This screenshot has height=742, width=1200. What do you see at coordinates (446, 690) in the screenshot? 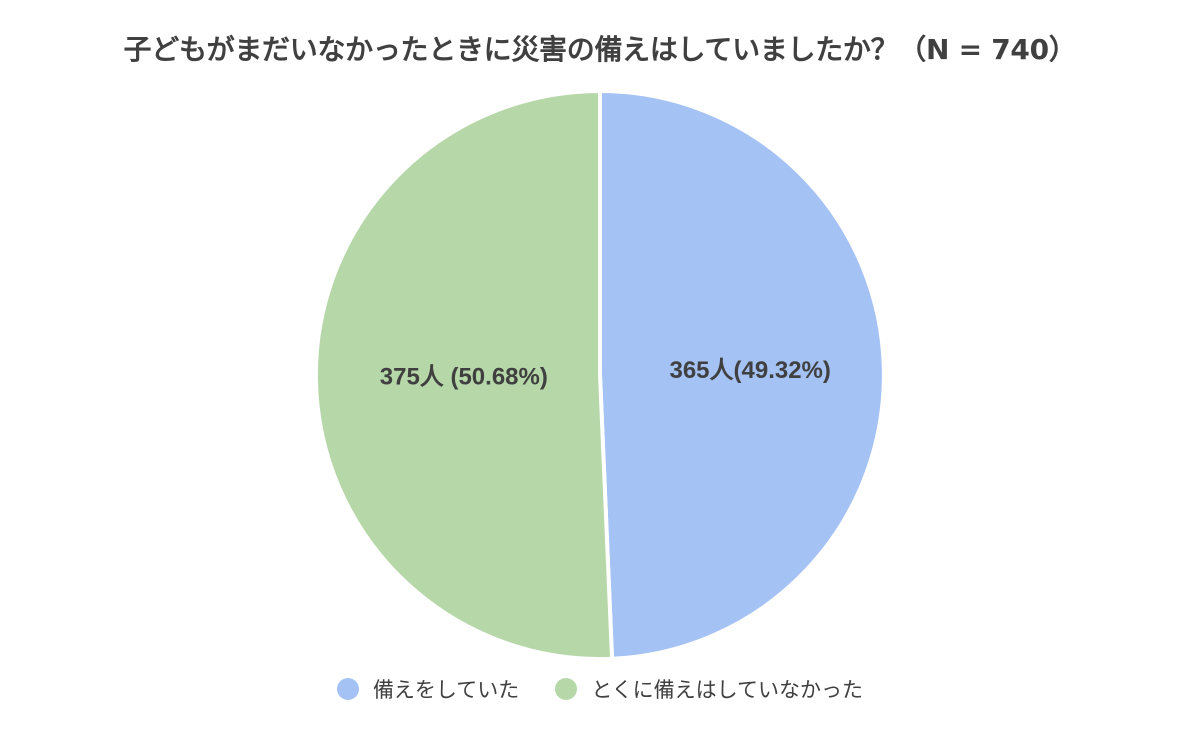
I see `legend-label-prepared: 備えをしていた` at bounding box center [446, 690].